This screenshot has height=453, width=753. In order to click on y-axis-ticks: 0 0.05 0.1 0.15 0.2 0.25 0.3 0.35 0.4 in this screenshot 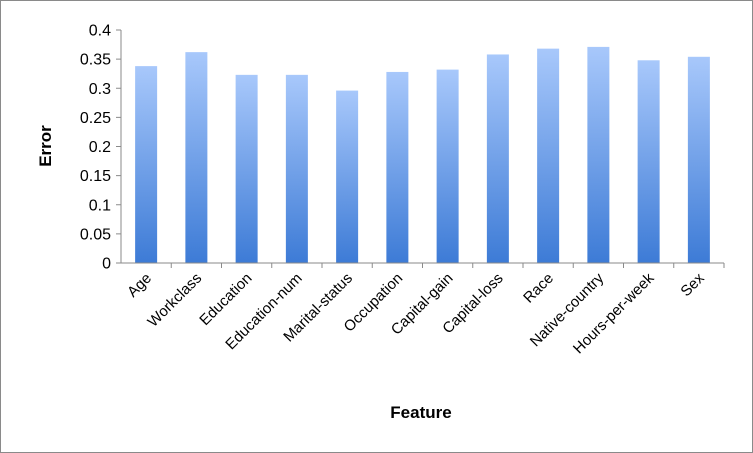, I will do `click(100, 148)`.